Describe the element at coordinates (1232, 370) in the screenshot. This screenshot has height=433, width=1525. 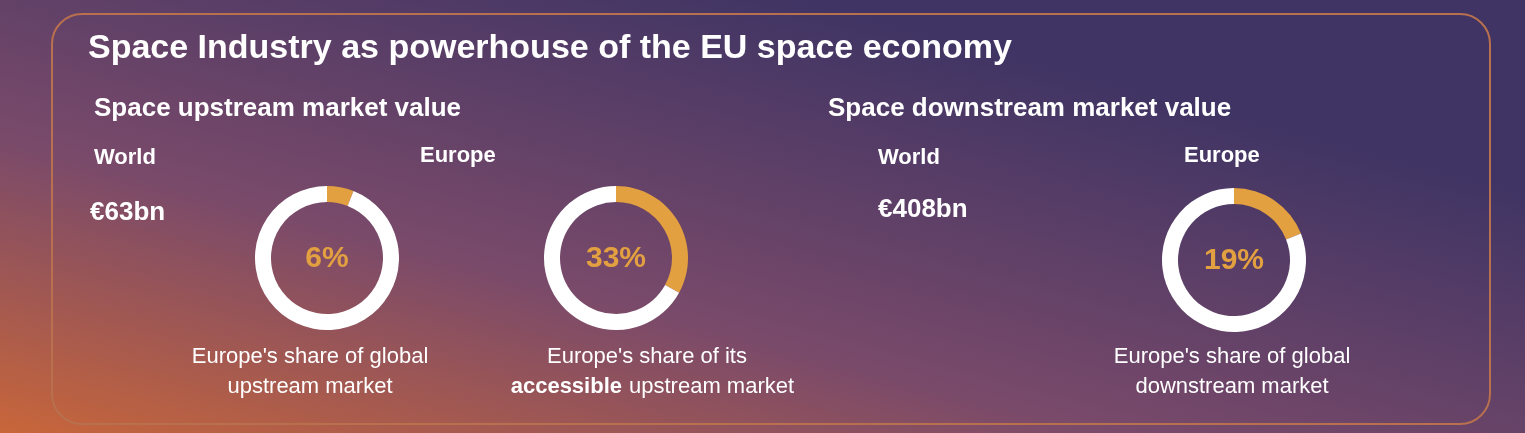
I see `text: Europe's share of global downstream market` at that location.